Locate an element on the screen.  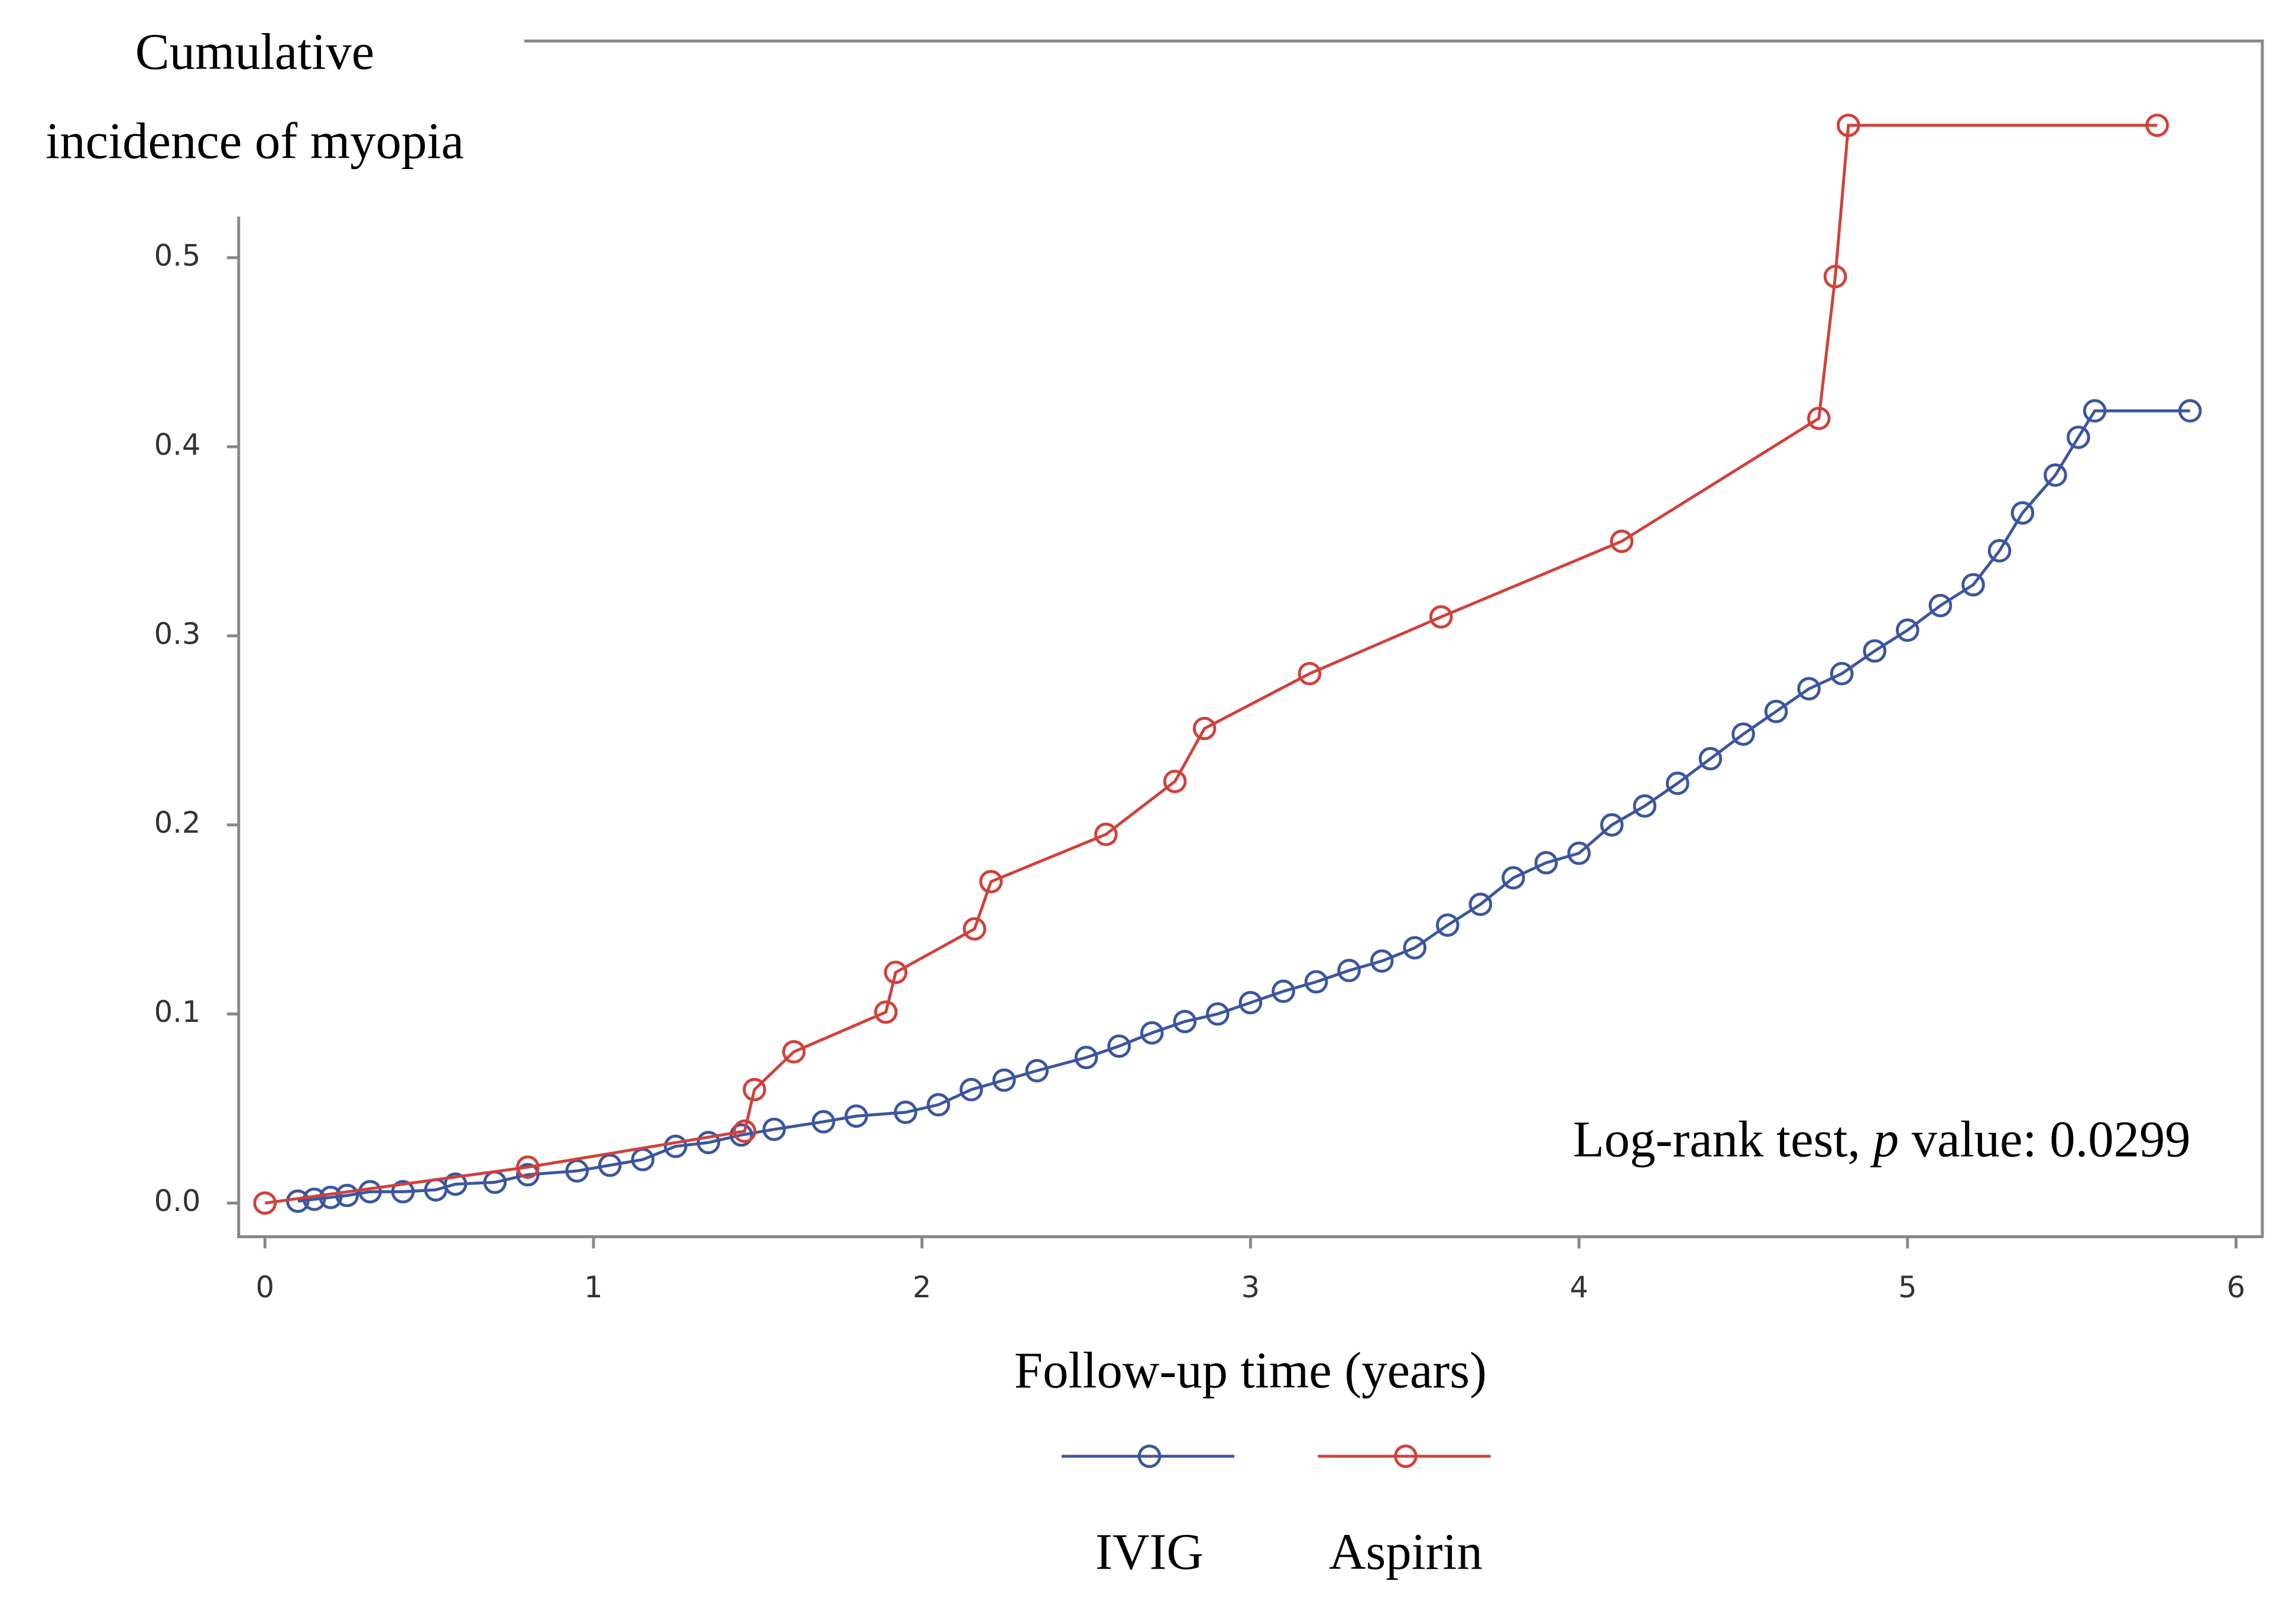
legend-label: Aspirin is located at coordinates (1406, 1552).